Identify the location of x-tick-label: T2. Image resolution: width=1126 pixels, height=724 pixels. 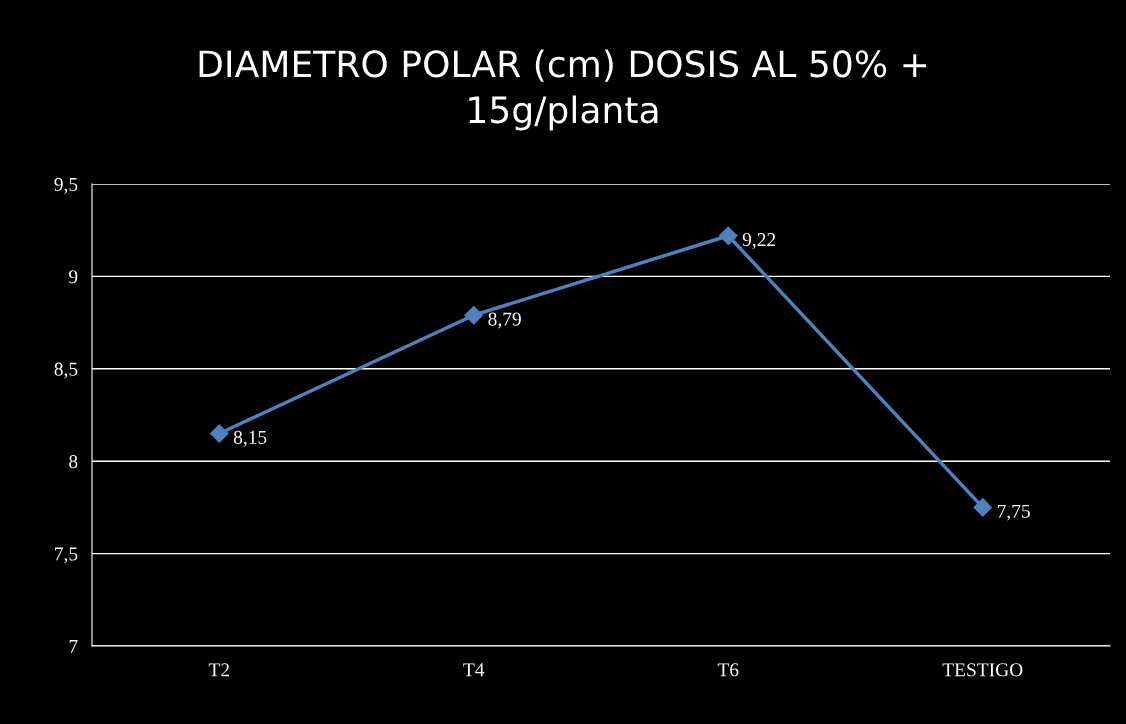
(218, 670).